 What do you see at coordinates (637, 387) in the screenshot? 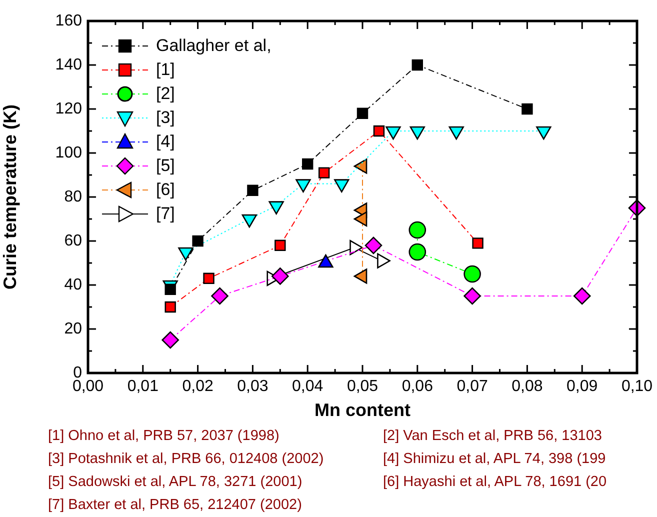
I see `x-tick-label: 0,10` at bounding box center [637, 387].